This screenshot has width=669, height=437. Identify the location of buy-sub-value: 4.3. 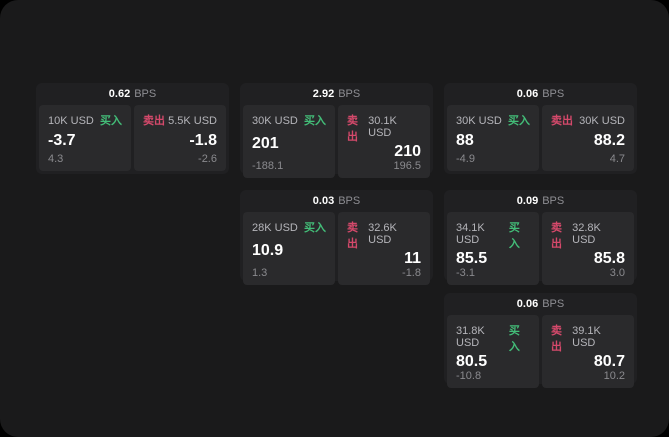
(56, 159).